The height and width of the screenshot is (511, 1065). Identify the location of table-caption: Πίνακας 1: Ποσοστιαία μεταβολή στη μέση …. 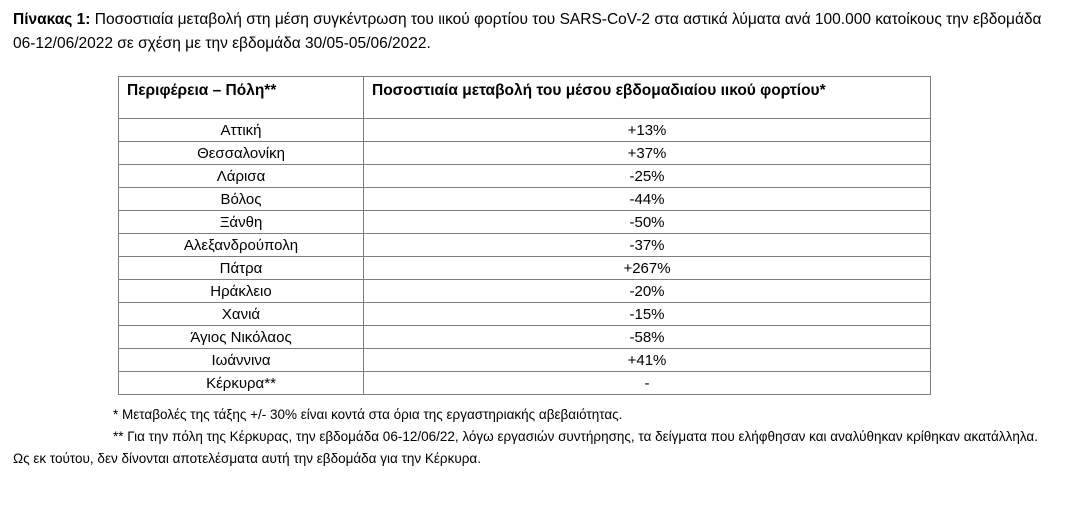
(532, 32).